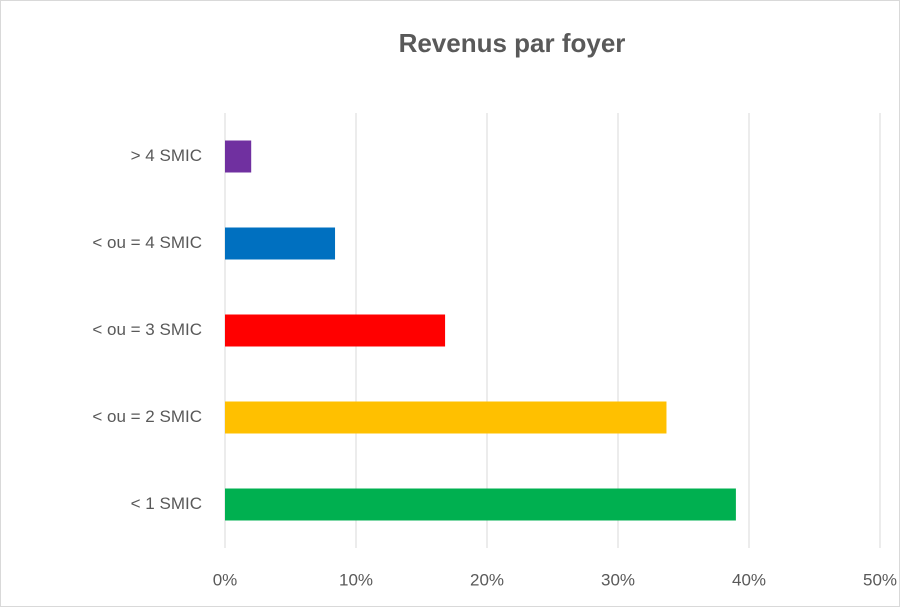 This screenshot has width=901, height=608. What do you see at coordinates (225, 579) in the screenshot?
I see `x-tick-label: 0%` at bounding box center [225, 579].